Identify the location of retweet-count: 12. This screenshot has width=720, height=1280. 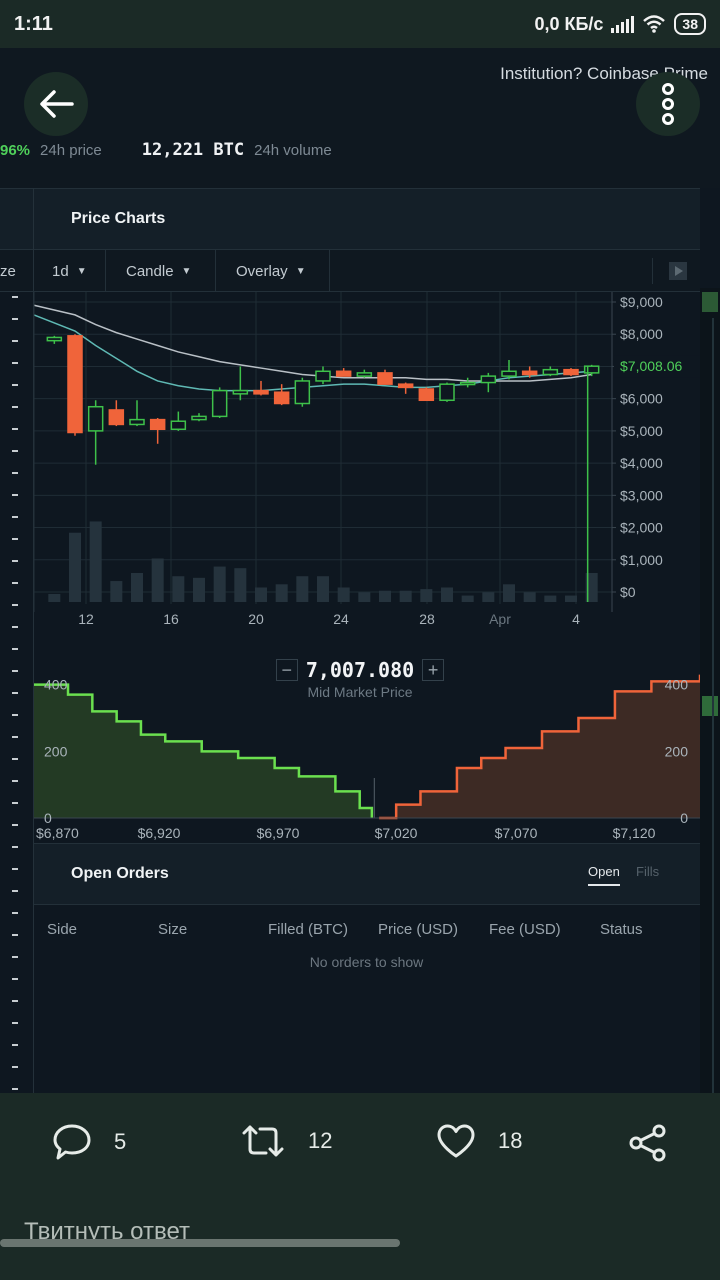
(320, 1140).